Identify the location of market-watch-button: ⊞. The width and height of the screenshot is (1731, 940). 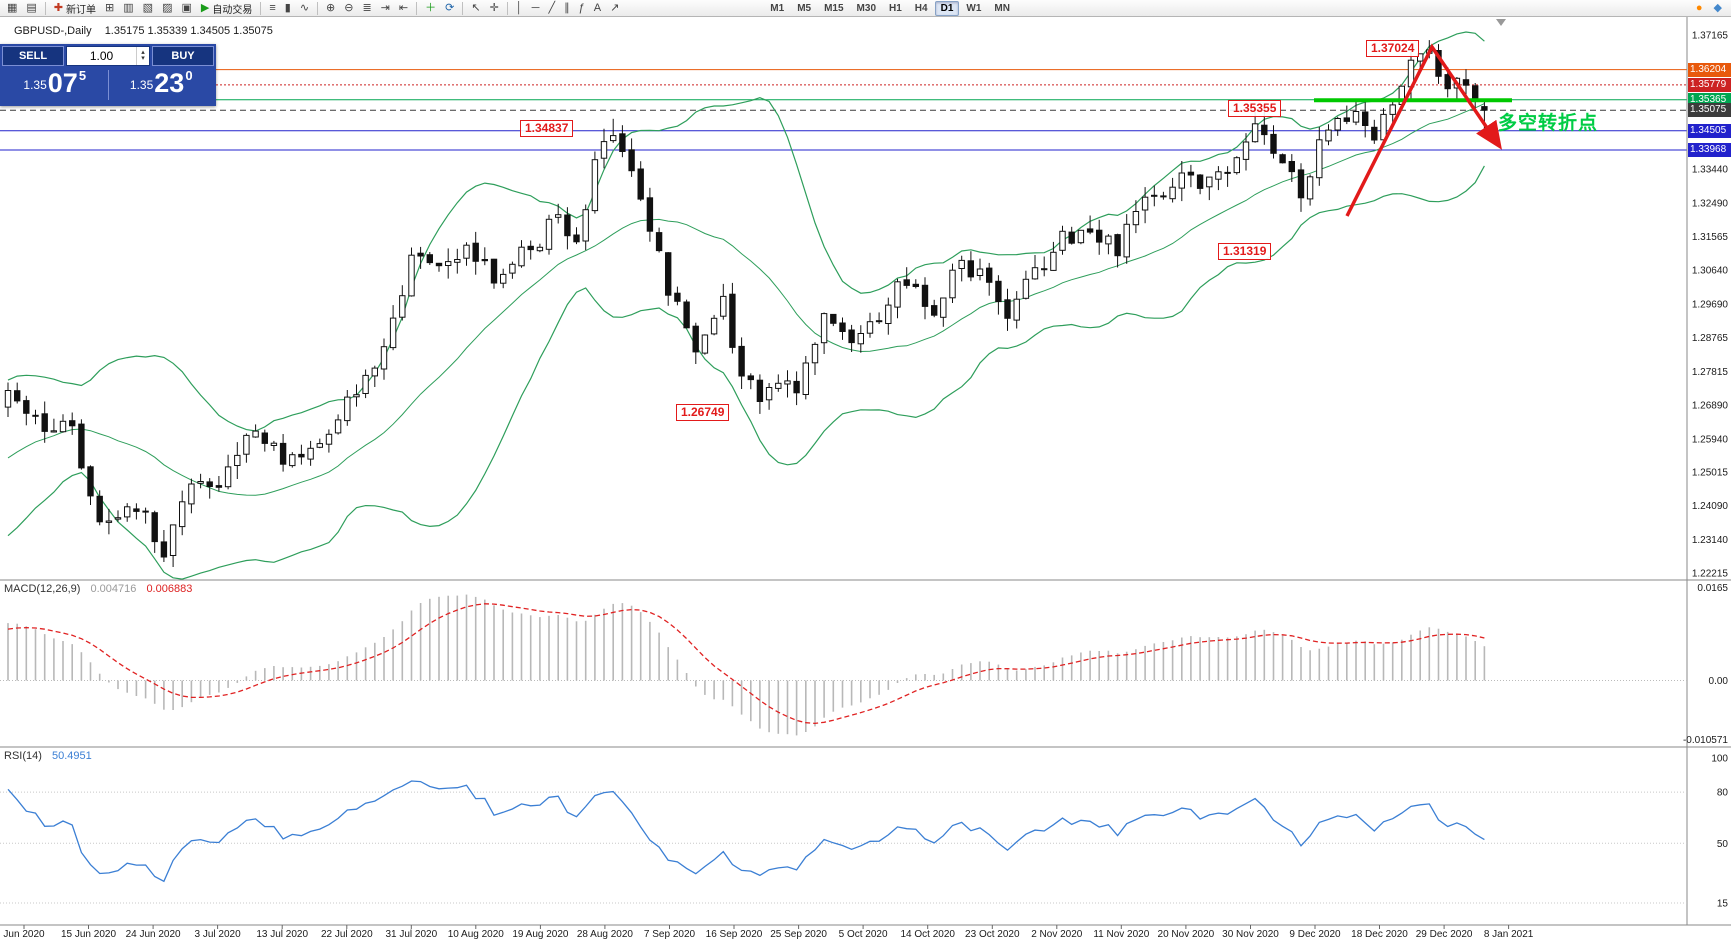
(109, 8).